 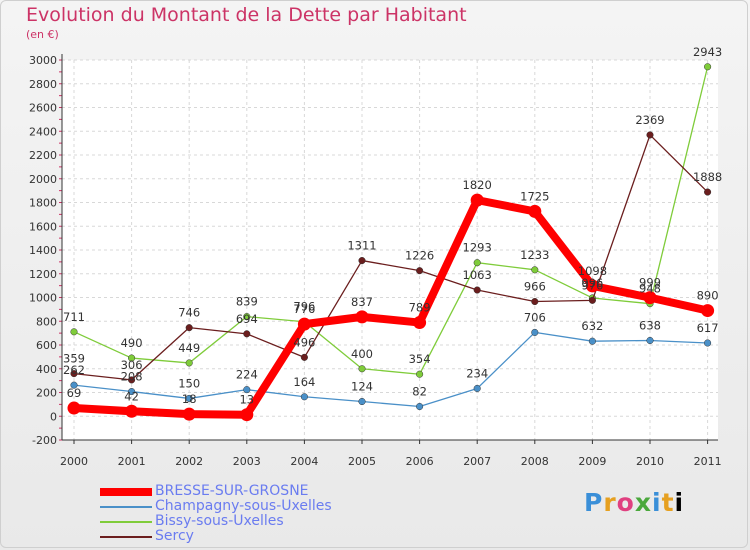 What do you see at coordinates (132, 365) in the screenshot?
I see `data-label: 306` at bounding box center [132, 365].